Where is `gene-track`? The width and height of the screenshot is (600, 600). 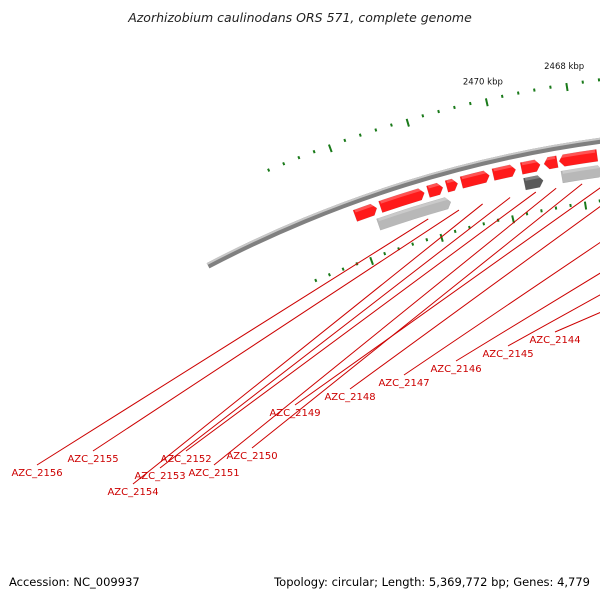 gene-track is located at coordinates (476, 190).